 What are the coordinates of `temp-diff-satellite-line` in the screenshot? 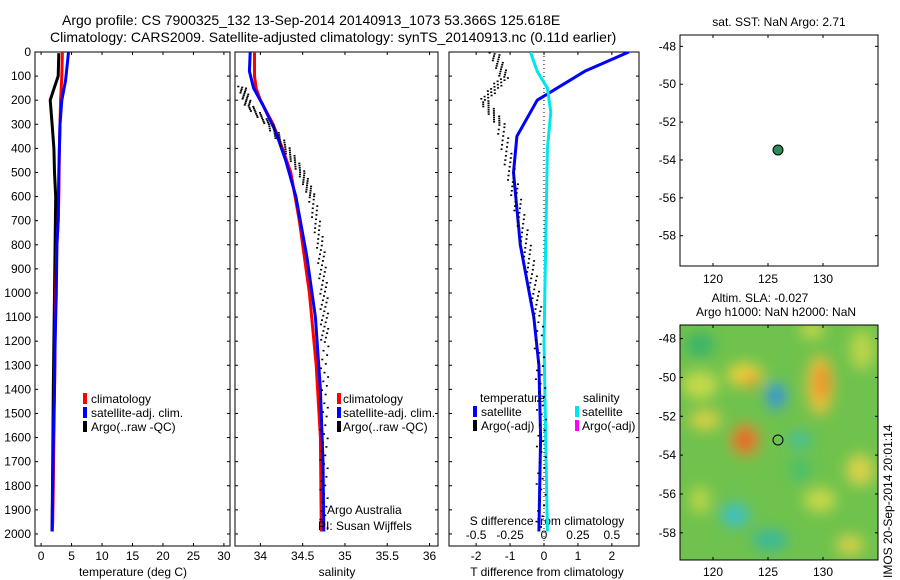 It's located at (571, 292).